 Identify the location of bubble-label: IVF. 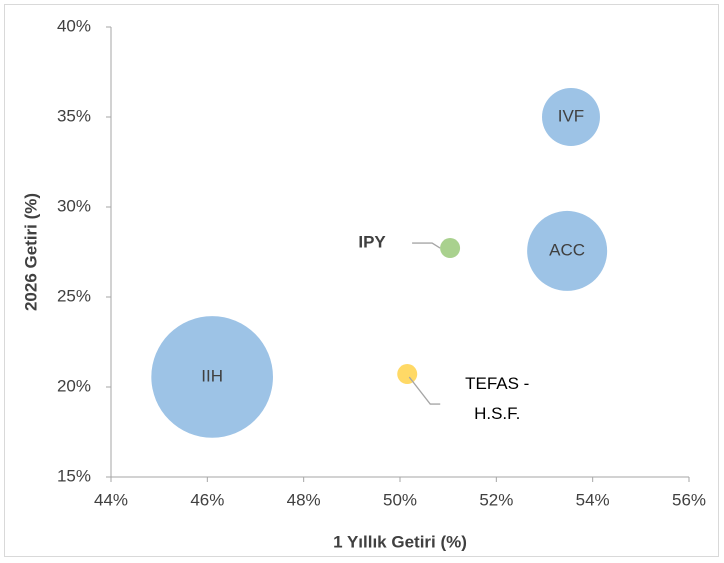
(571, 115).